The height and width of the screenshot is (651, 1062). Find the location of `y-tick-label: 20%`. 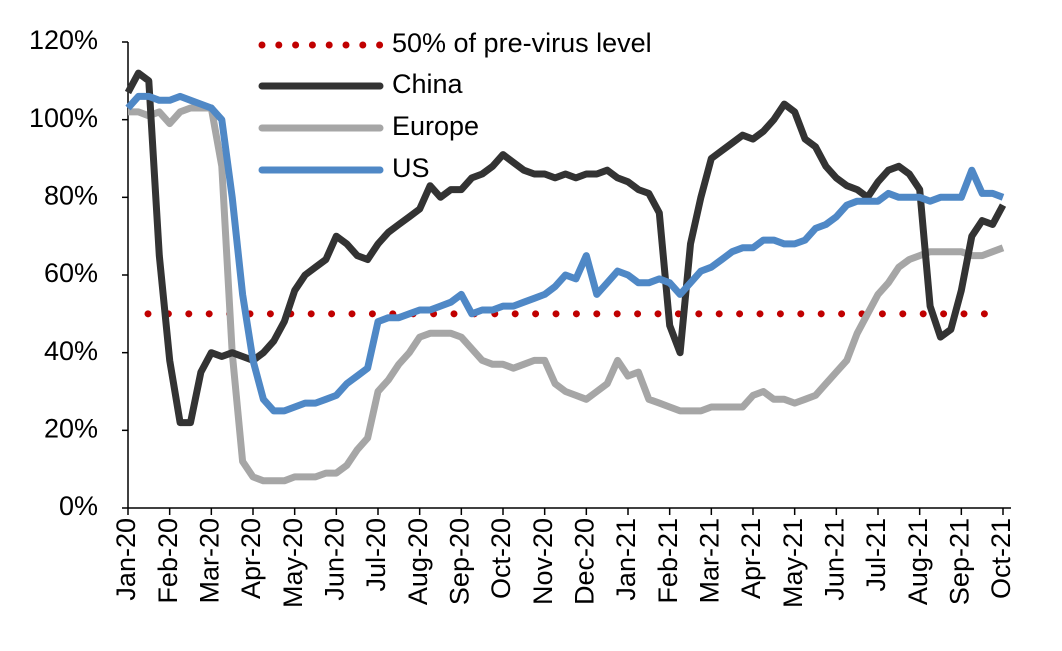

y-tick-label: 20% is located at coordinates (71, 428).